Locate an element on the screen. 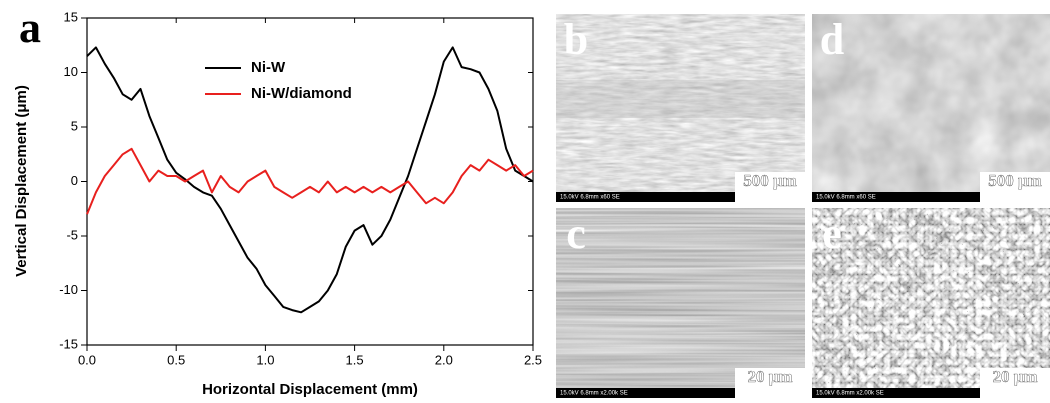 This screenshot has width=1050, height=403. sem-image: 15.0kV 6.8mm x2.00k SE 20 μm e is located at coordinates (931, 303).